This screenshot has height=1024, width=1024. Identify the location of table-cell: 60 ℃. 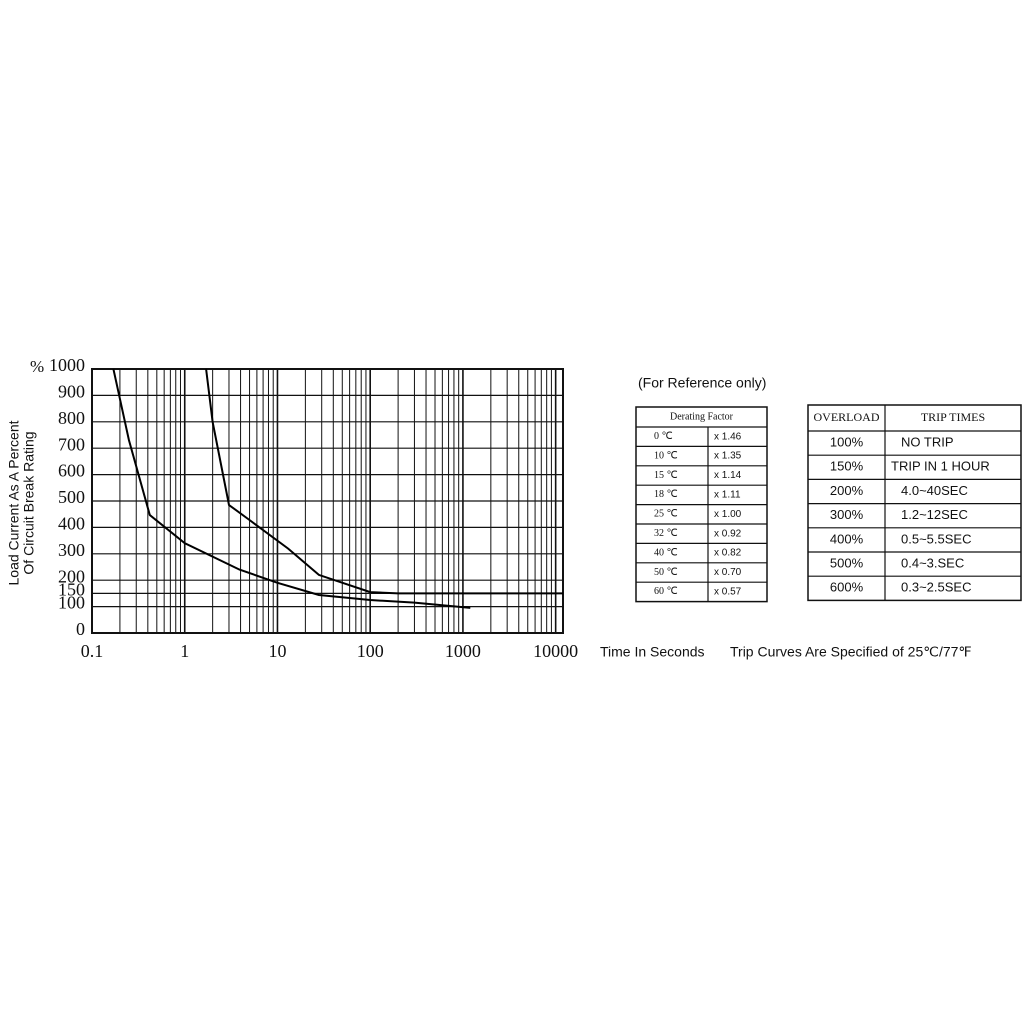
(666, 591).